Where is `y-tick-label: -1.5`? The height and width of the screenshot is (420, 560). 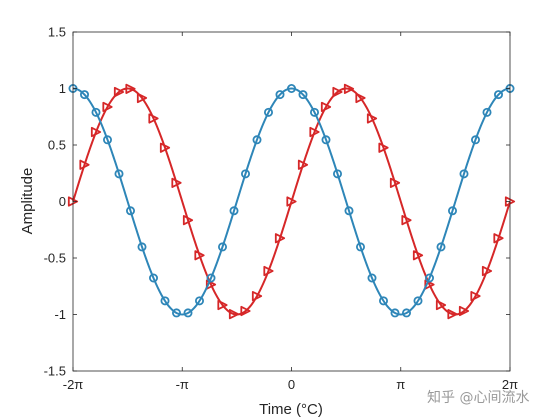 y-tick-label: -1.5 is located at coordinates (55, 371).